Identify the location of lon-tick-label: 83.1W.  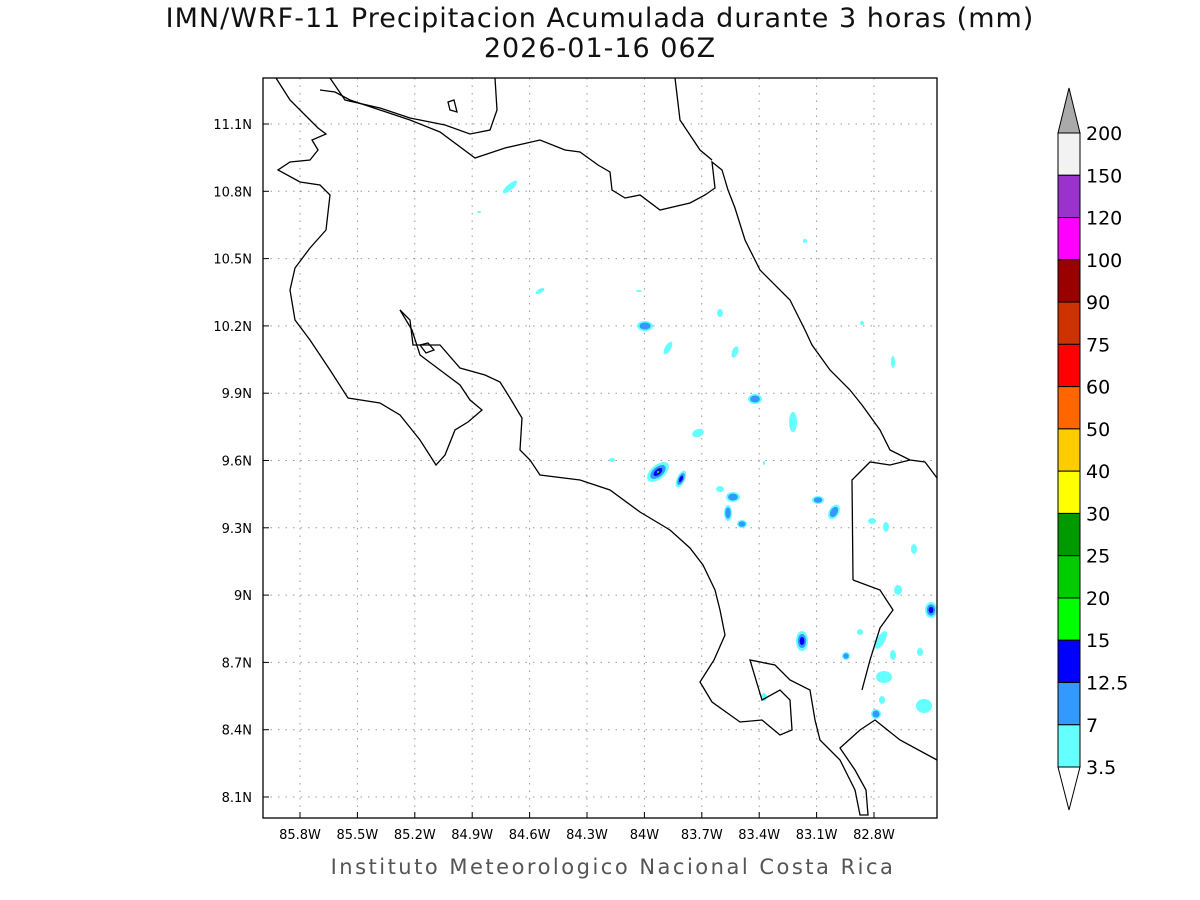
(817, 835).